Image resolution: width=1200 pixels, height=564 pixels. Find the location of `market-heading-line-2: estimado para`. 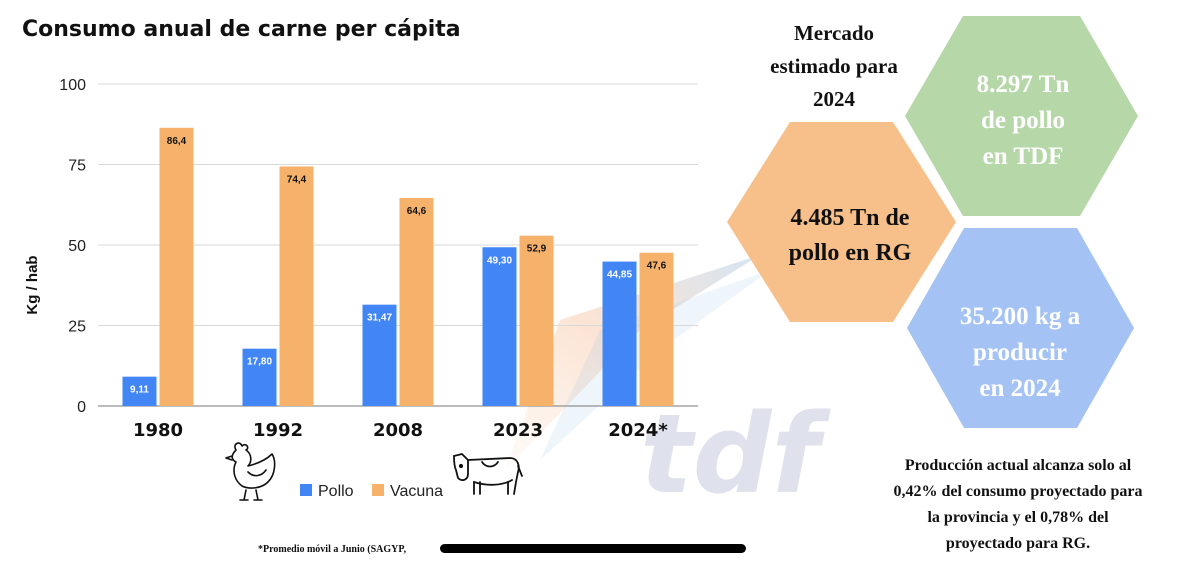

market-heading-line-2: estimado para is located at coordinates (834, 66).